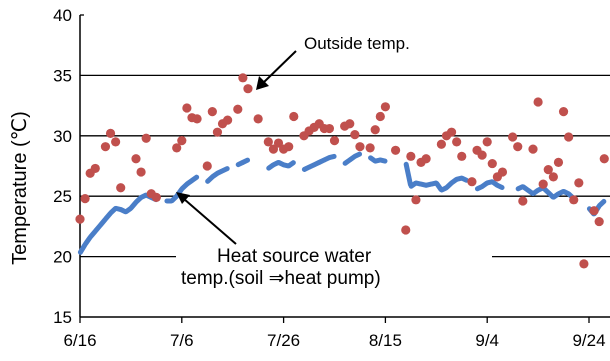  What do you see at coordinates (20, 188) in the screenshot?
I see `y-axis-title: Temperature (℃)` at bounding box center [20, 188].